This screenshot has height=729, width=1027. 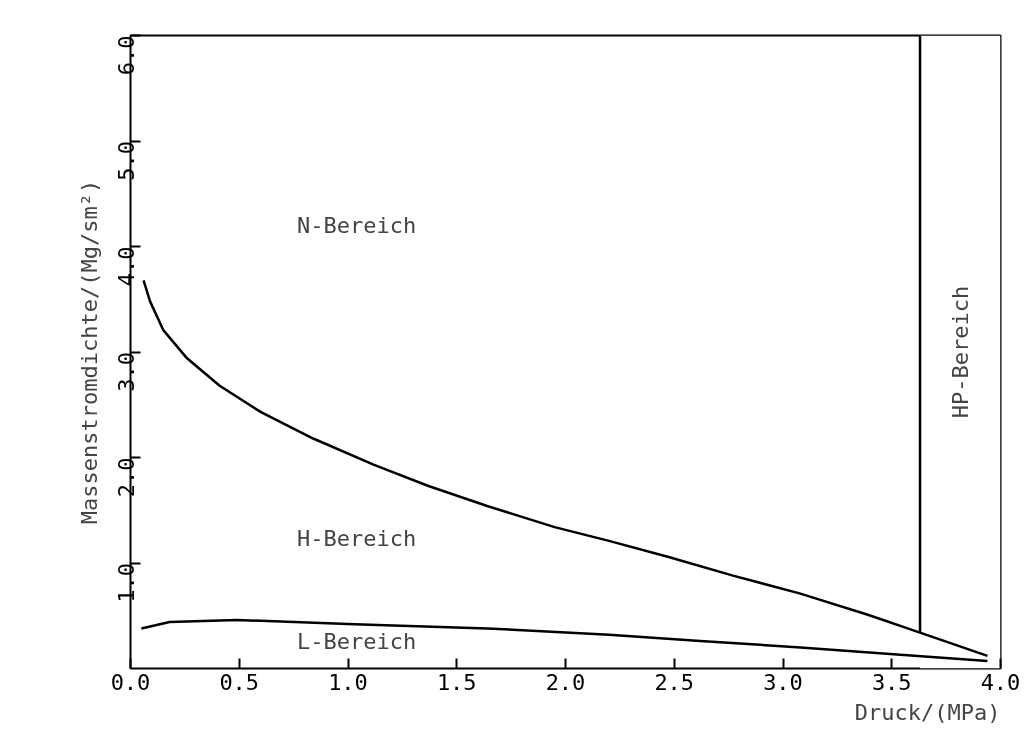 What do you see at coordinates (357, 539) in the screenshot?
I see `annotation: H-Bereich` at bounding box center [357, 539].